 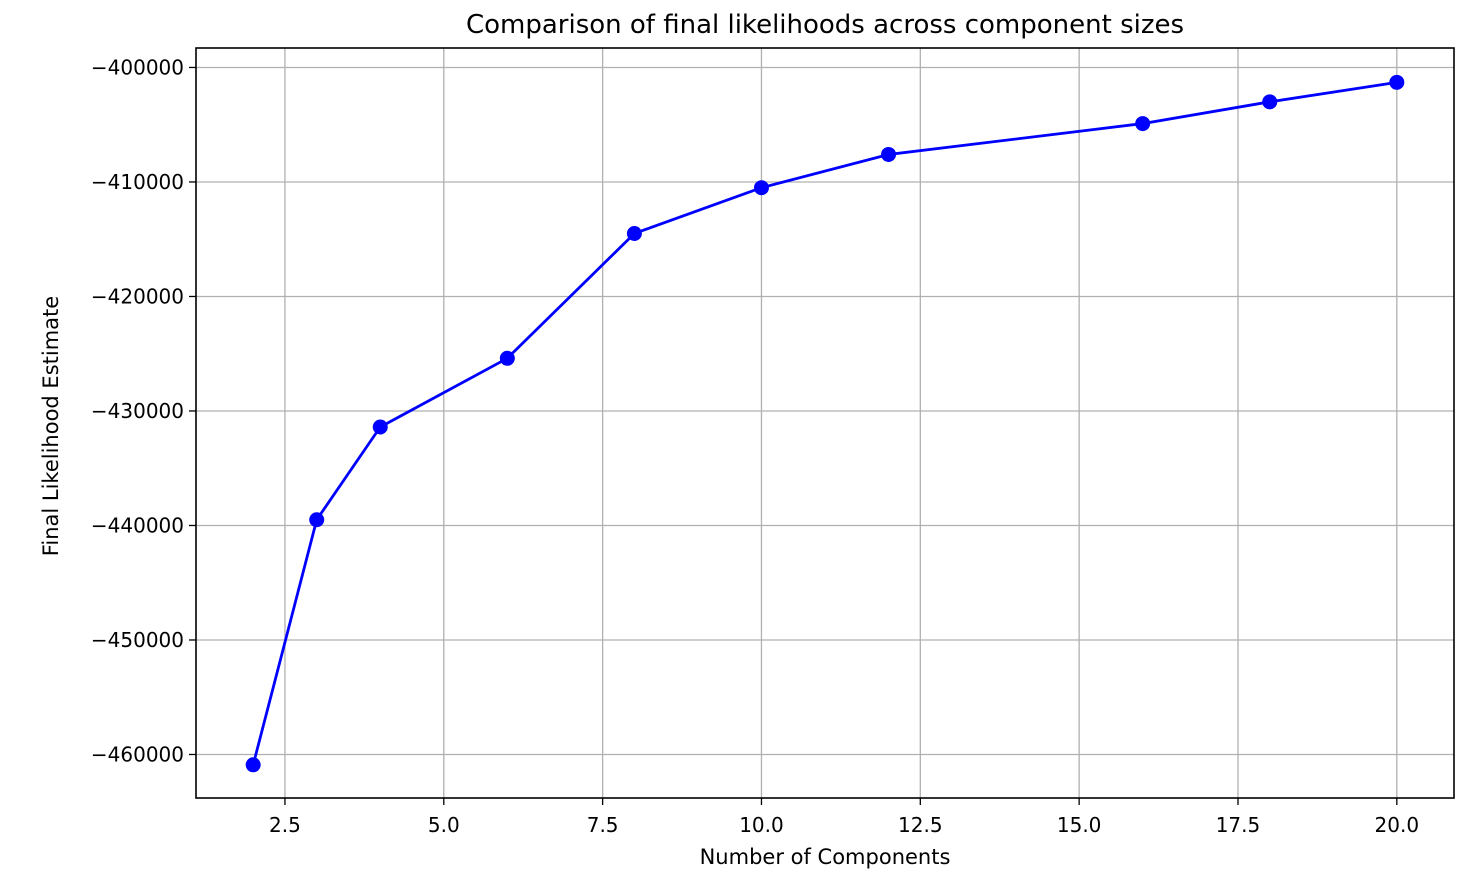 I want to click on y-tick-label: −420000, so click(x=137, y=296).